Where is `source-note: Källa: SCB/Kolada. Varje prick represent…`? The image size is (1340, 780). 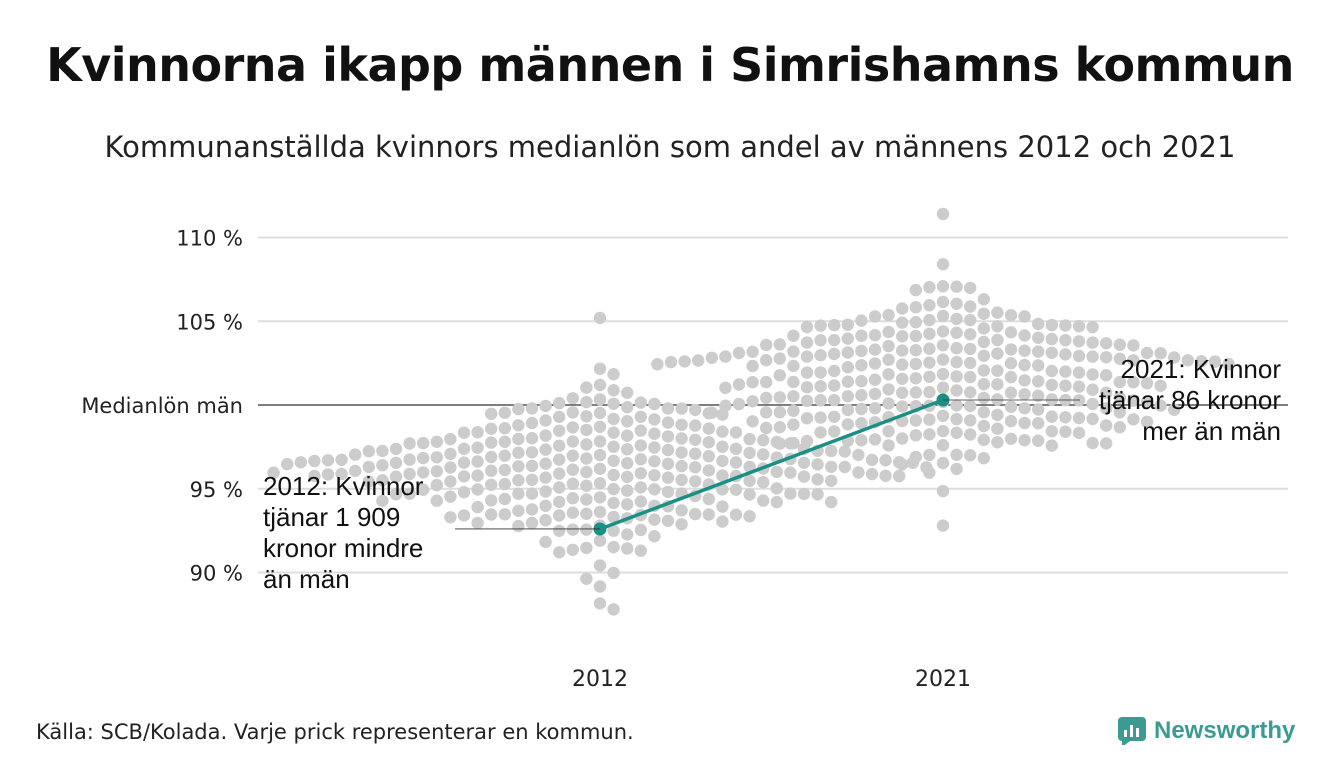
source-note: Källa: SCB/Kolada. Varje prick represent… is located at coordinates (335, 732).